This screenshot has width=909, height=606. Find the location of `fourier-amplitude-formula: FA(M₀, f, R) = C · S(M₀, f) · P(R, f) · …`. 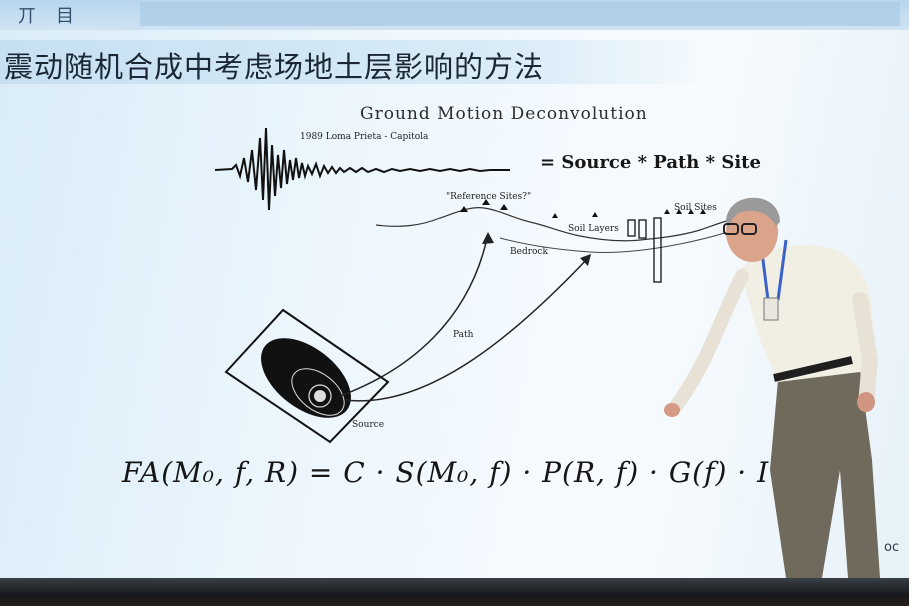

fourier-amplitude-formula: FA(M₀, f, R) = C · S(M₀, f) · P(R, f) · … is located at coordinates (446, 472).